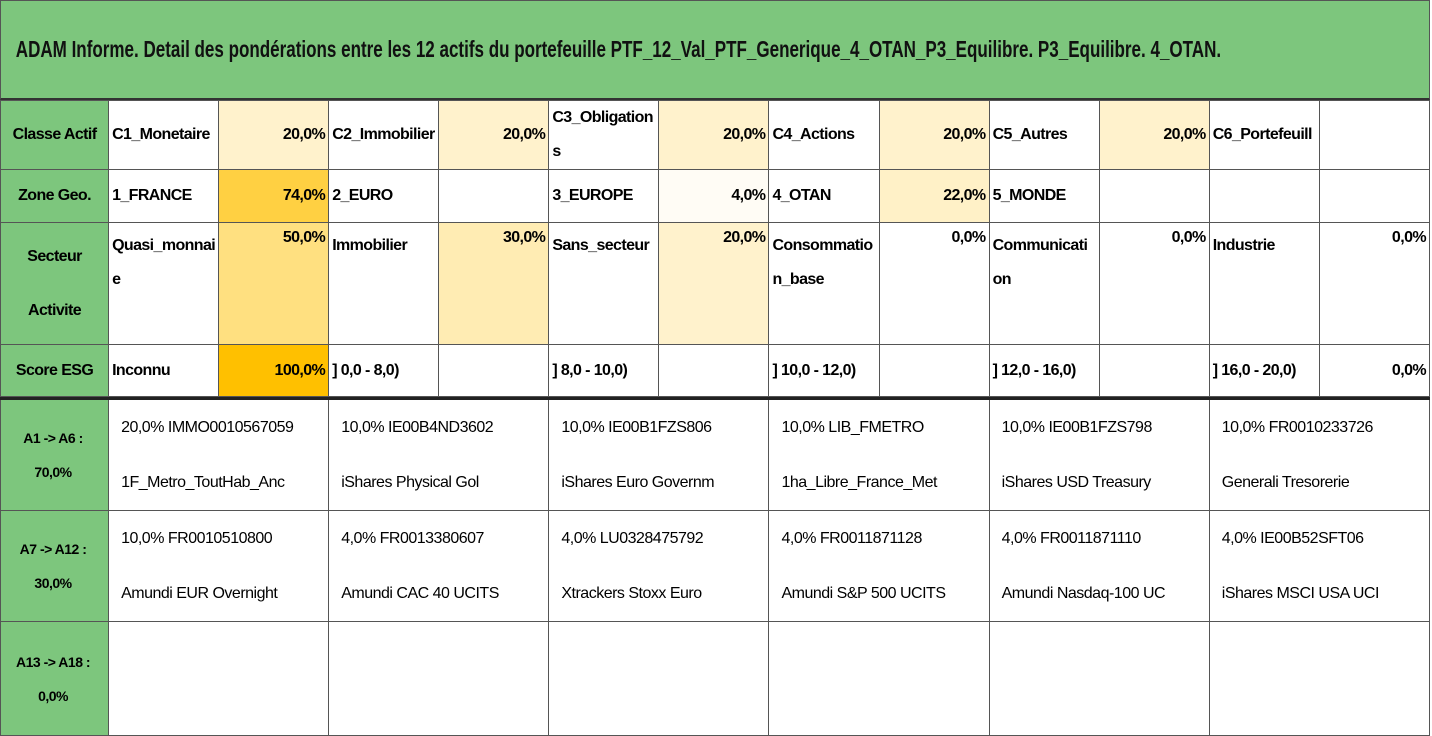 Image resolution: width=1432 pixels, height=736 pixels. I want to click on cell-name: 5_MONDE, so click(1044, 196).